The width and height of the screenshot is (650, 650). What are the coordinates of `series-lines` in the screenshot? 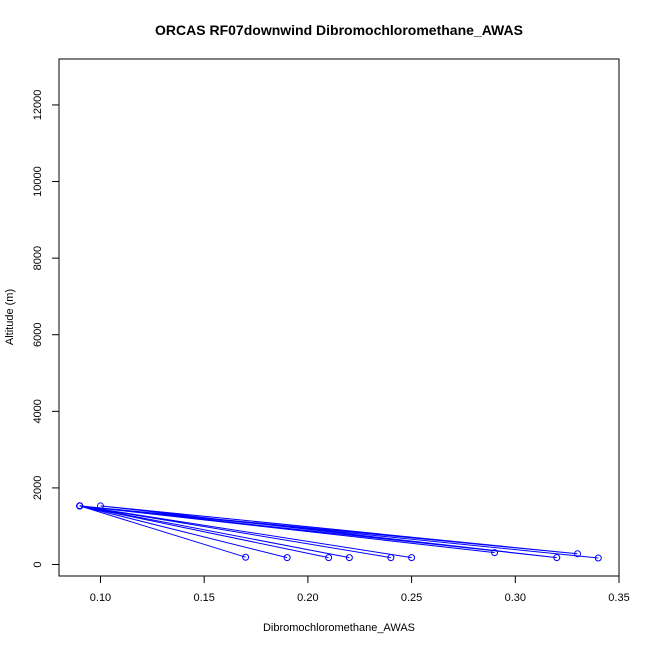 It's located at (339, 532).